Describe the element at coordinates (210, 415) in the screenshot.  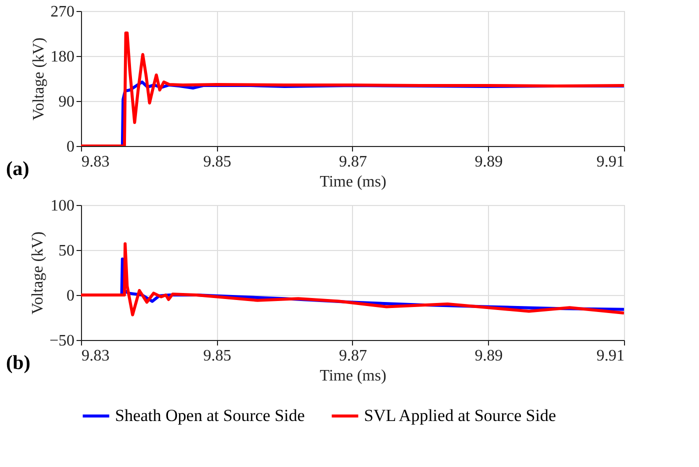
I see `legend-label: Sheath Open at Source Side` at that location.